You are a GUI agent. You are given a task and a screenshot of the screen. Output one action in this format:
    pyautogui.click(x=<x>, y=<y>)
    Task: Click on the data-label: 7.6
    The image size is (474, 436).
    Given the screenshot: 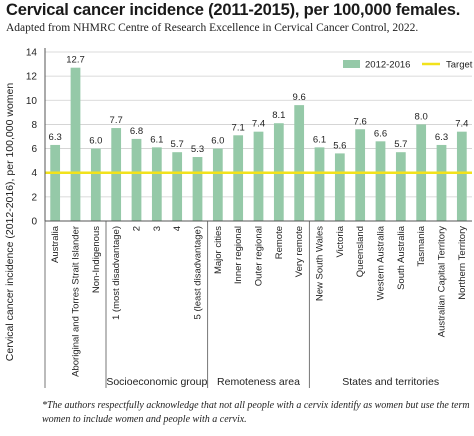 What is the action you would take?
    pyautogui.click(x=360, y=121)
    